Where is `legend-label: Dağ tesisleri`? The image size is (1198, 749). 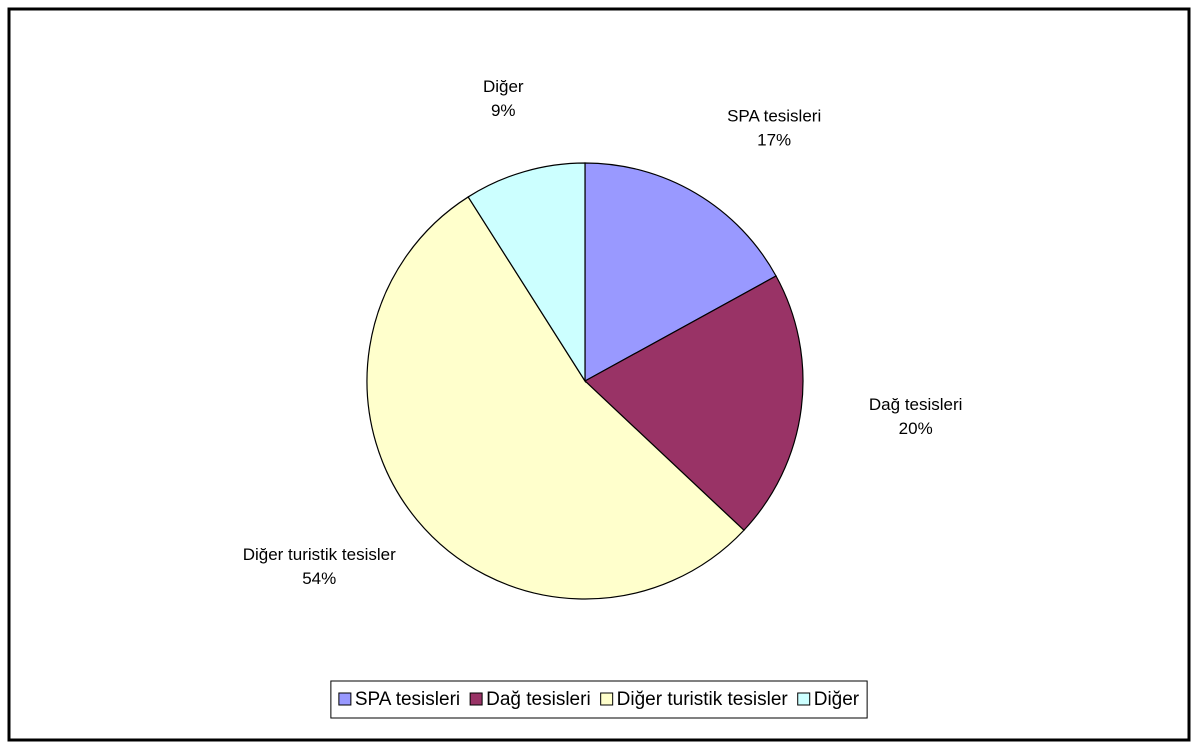
legend-label: Dağ tesisleri is located at coordinates (538, 699).